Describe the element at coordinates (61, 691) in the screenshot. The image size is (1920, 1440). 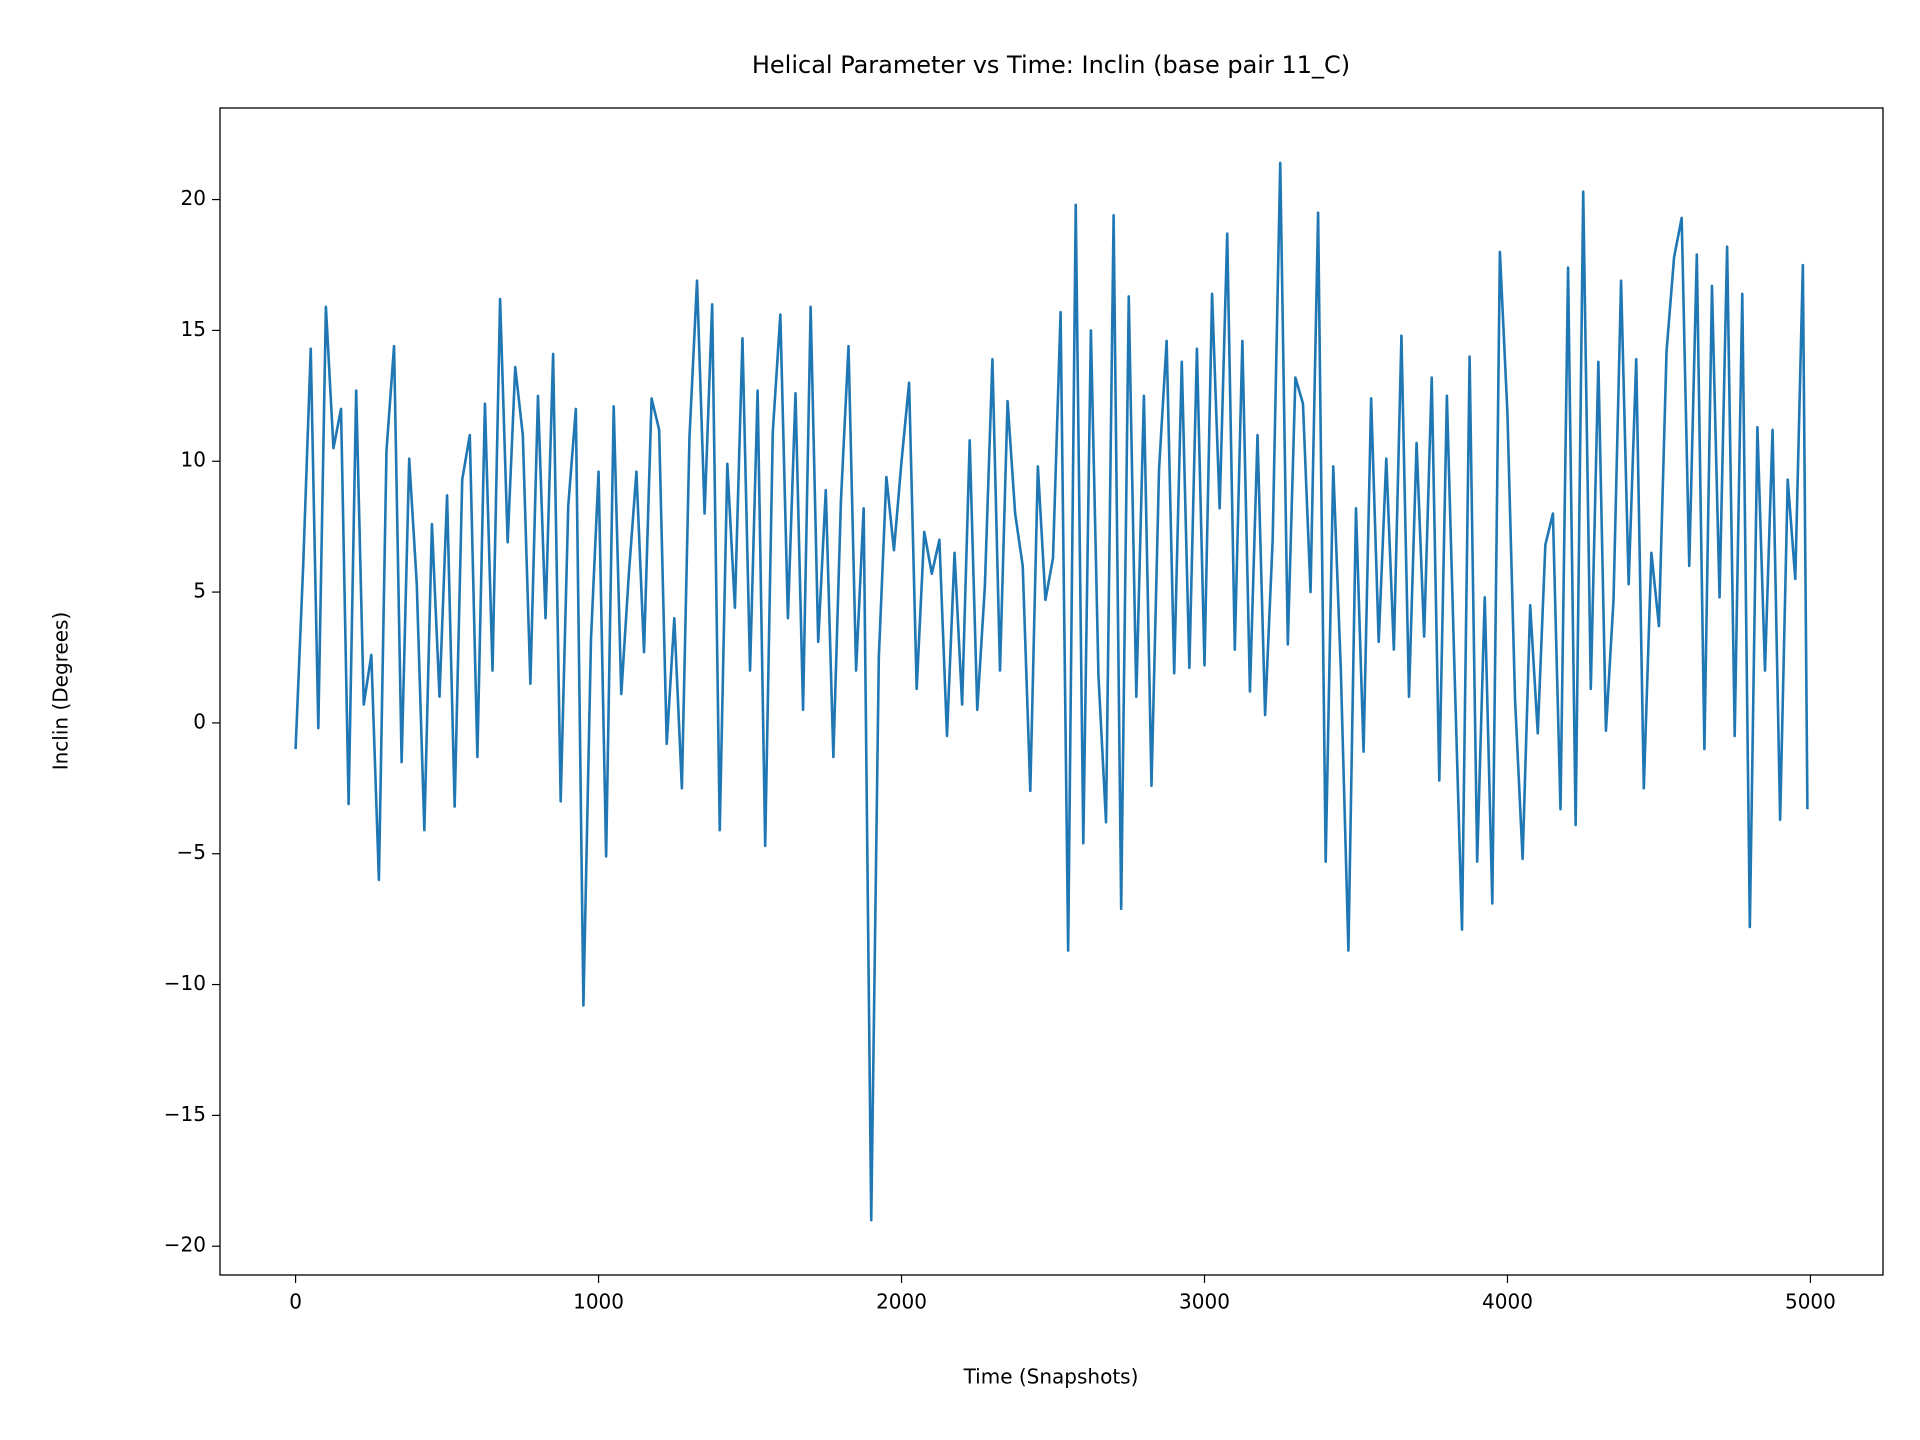
I see `y-axis-label: Inclin (Degrees)` at that location.